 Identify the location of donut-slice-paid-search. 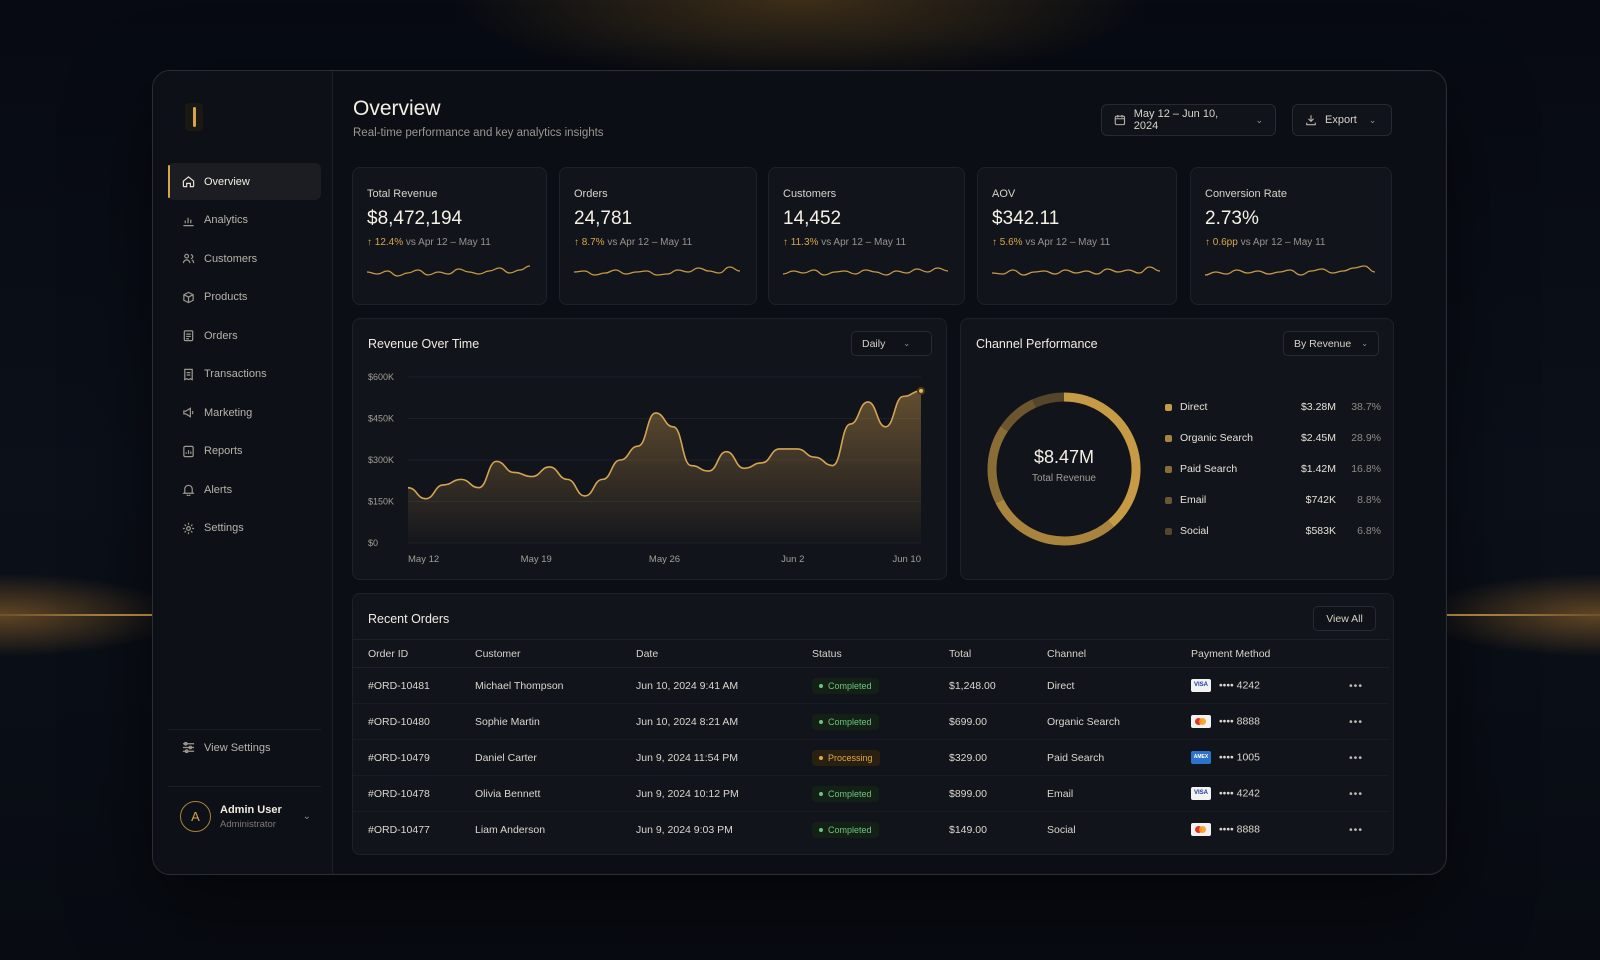
(998, 465).